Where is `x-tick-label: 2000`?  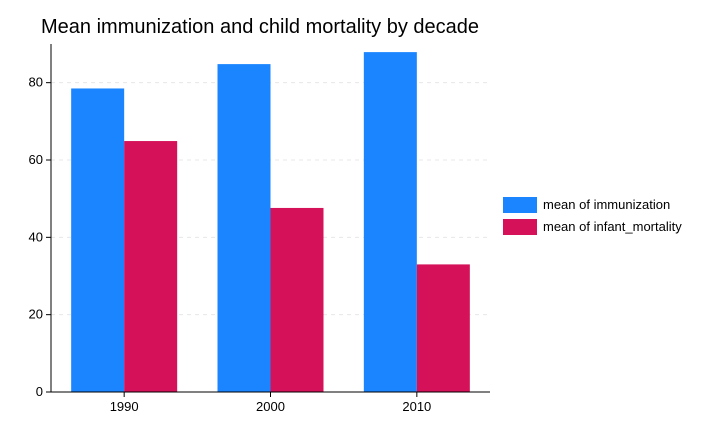
x-tick-label: 2000 is located at coordinates (270, 406).